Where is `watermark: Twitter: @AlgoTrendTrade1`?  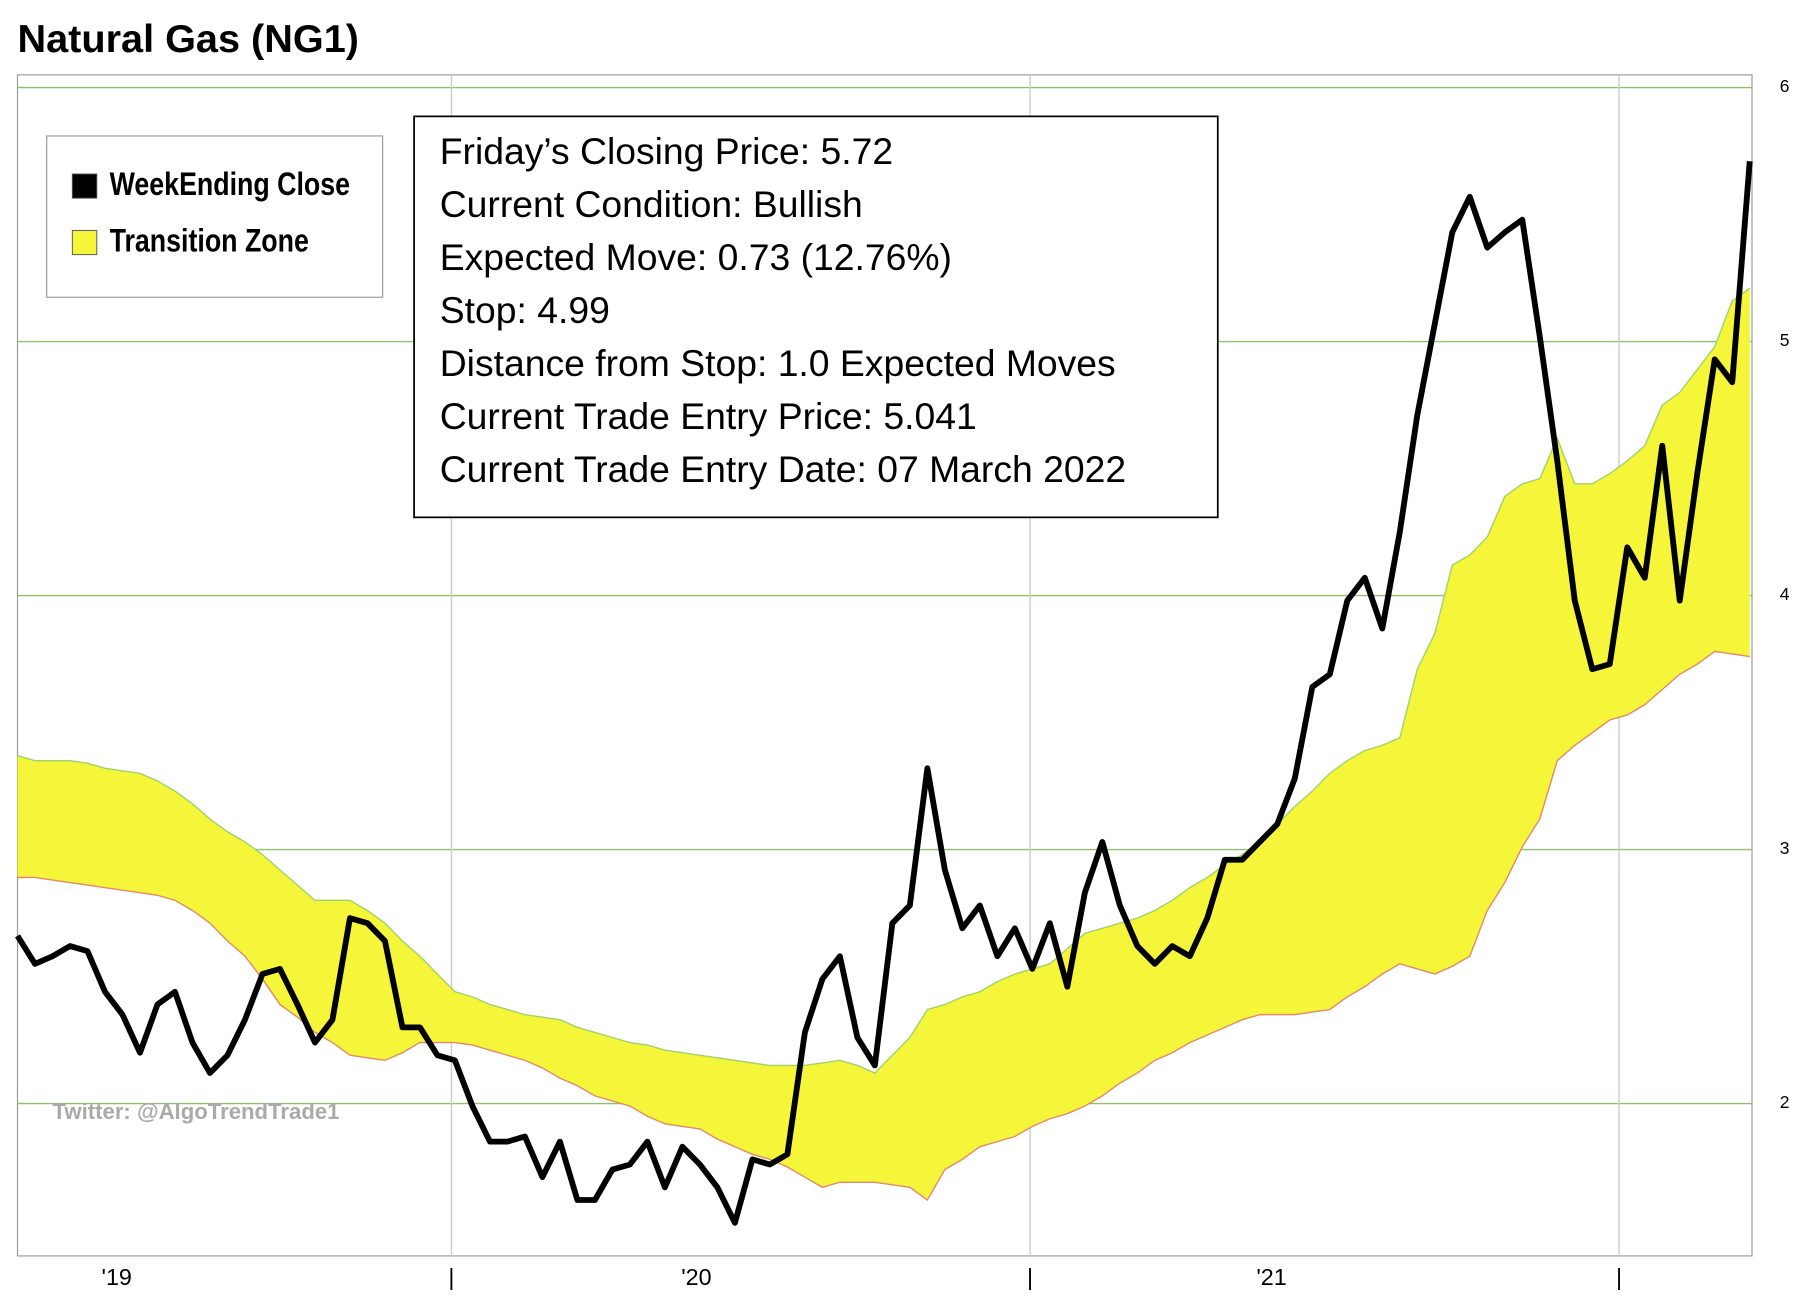
watermark: Twitter: @AlgoTrendTrade1 is located at coordinates (195, 1111).